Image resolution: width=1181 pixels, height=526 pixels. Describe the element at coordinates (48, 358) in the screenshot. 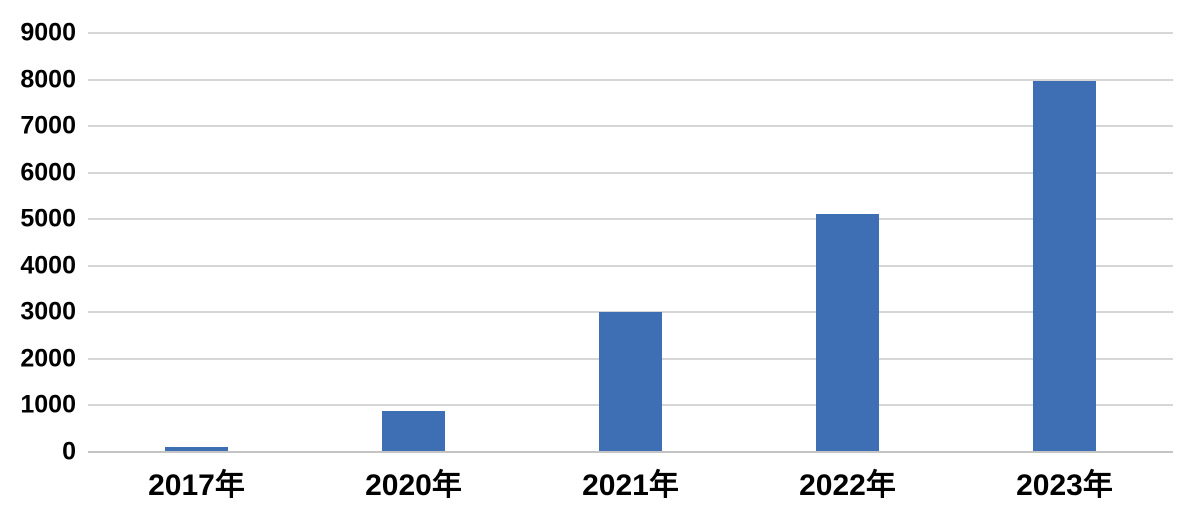

I see `y-tick-label-2000: 2000` at that location.